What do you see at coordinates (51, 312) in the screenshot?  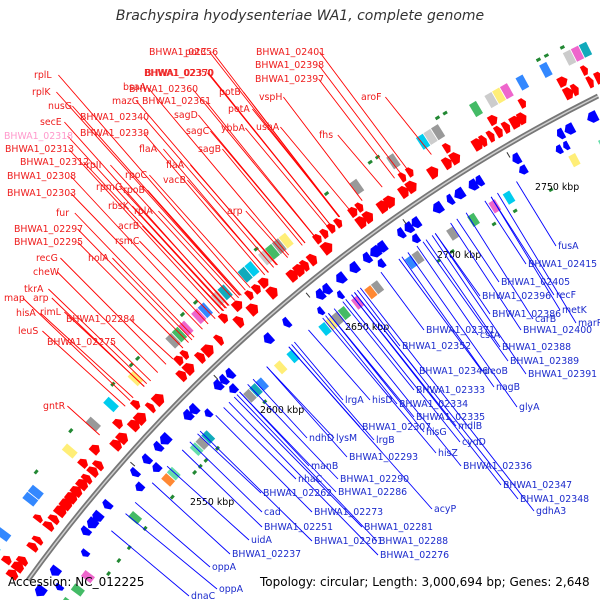 I see `forward-gene-label: rimL` at bounding box center [51, 312].